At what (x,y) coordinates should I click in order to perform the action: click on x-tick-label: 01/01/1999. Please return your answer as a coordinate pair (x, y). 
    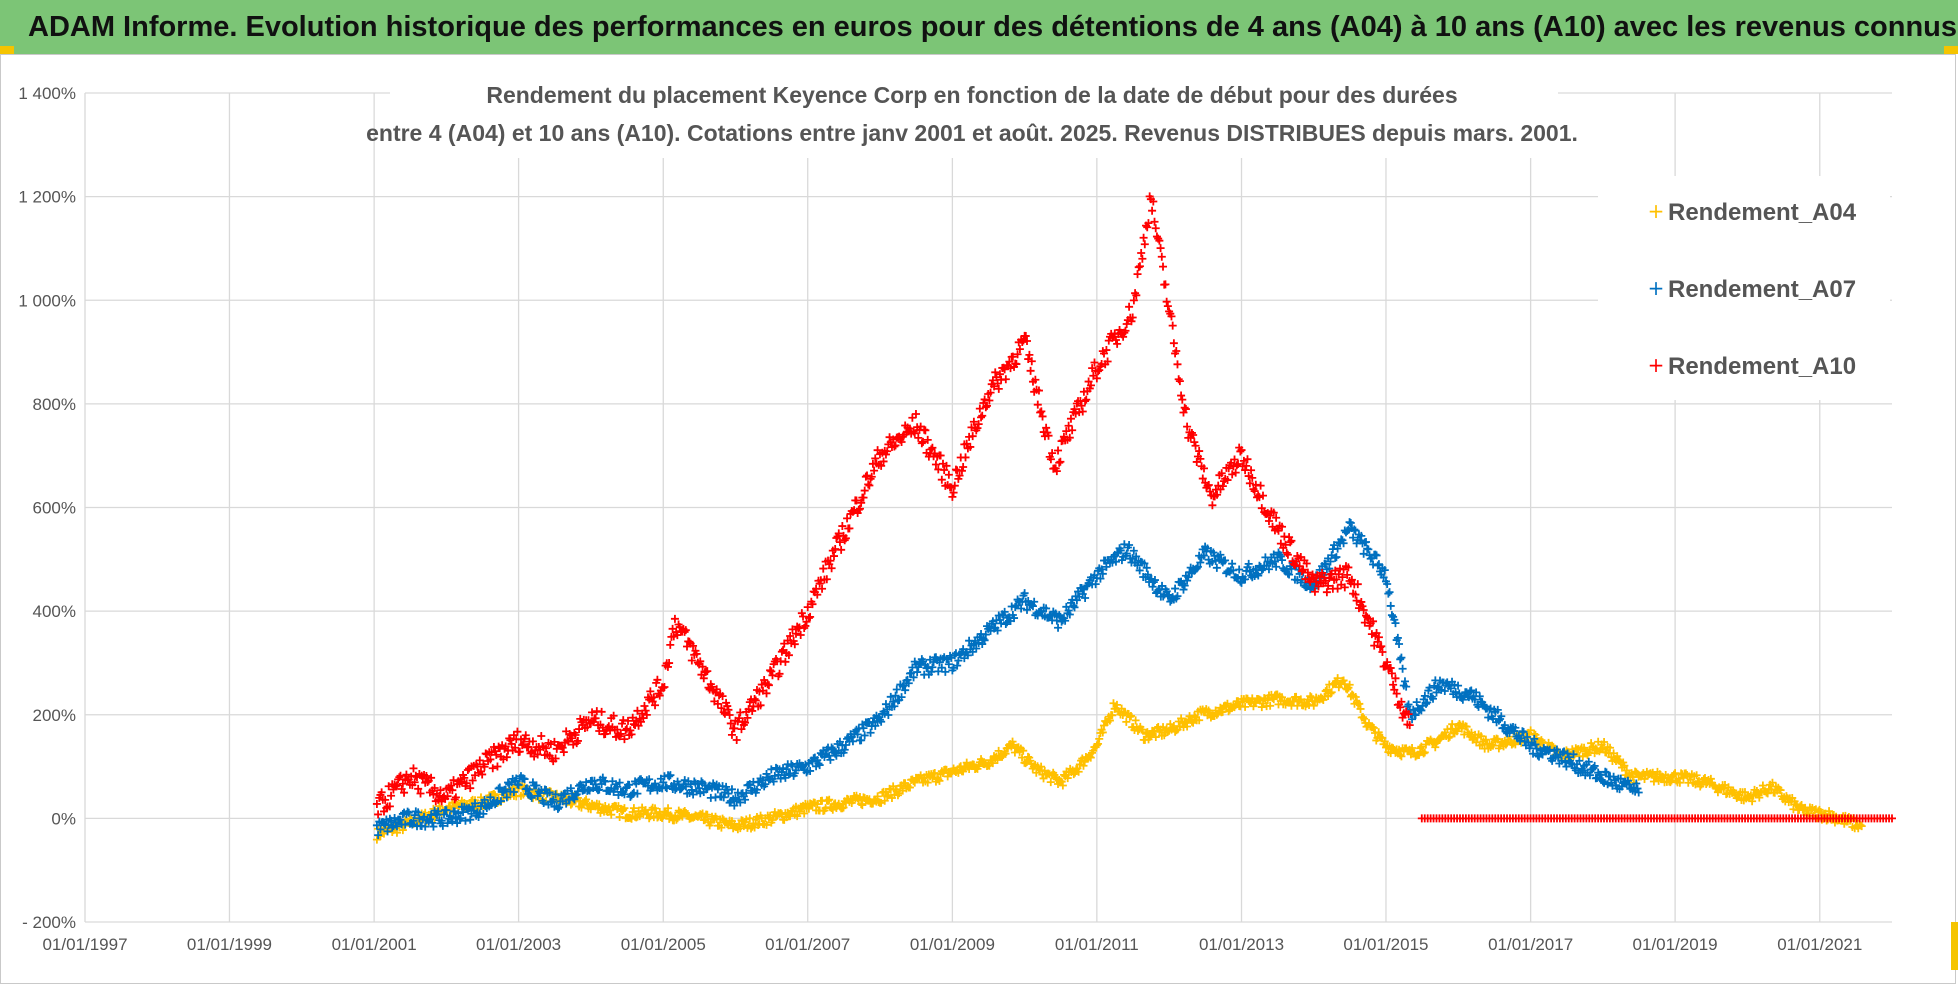
    Looking at the image, I should click on (229, 944).